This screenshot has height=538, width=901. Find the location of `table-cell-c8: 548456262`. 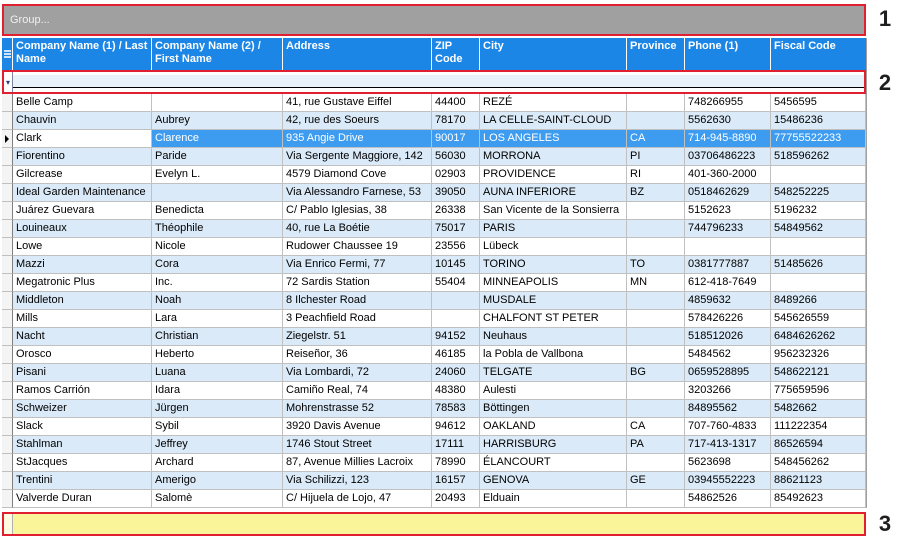

table-cell-c8: 548456262 is located at coordinates (818, 463).